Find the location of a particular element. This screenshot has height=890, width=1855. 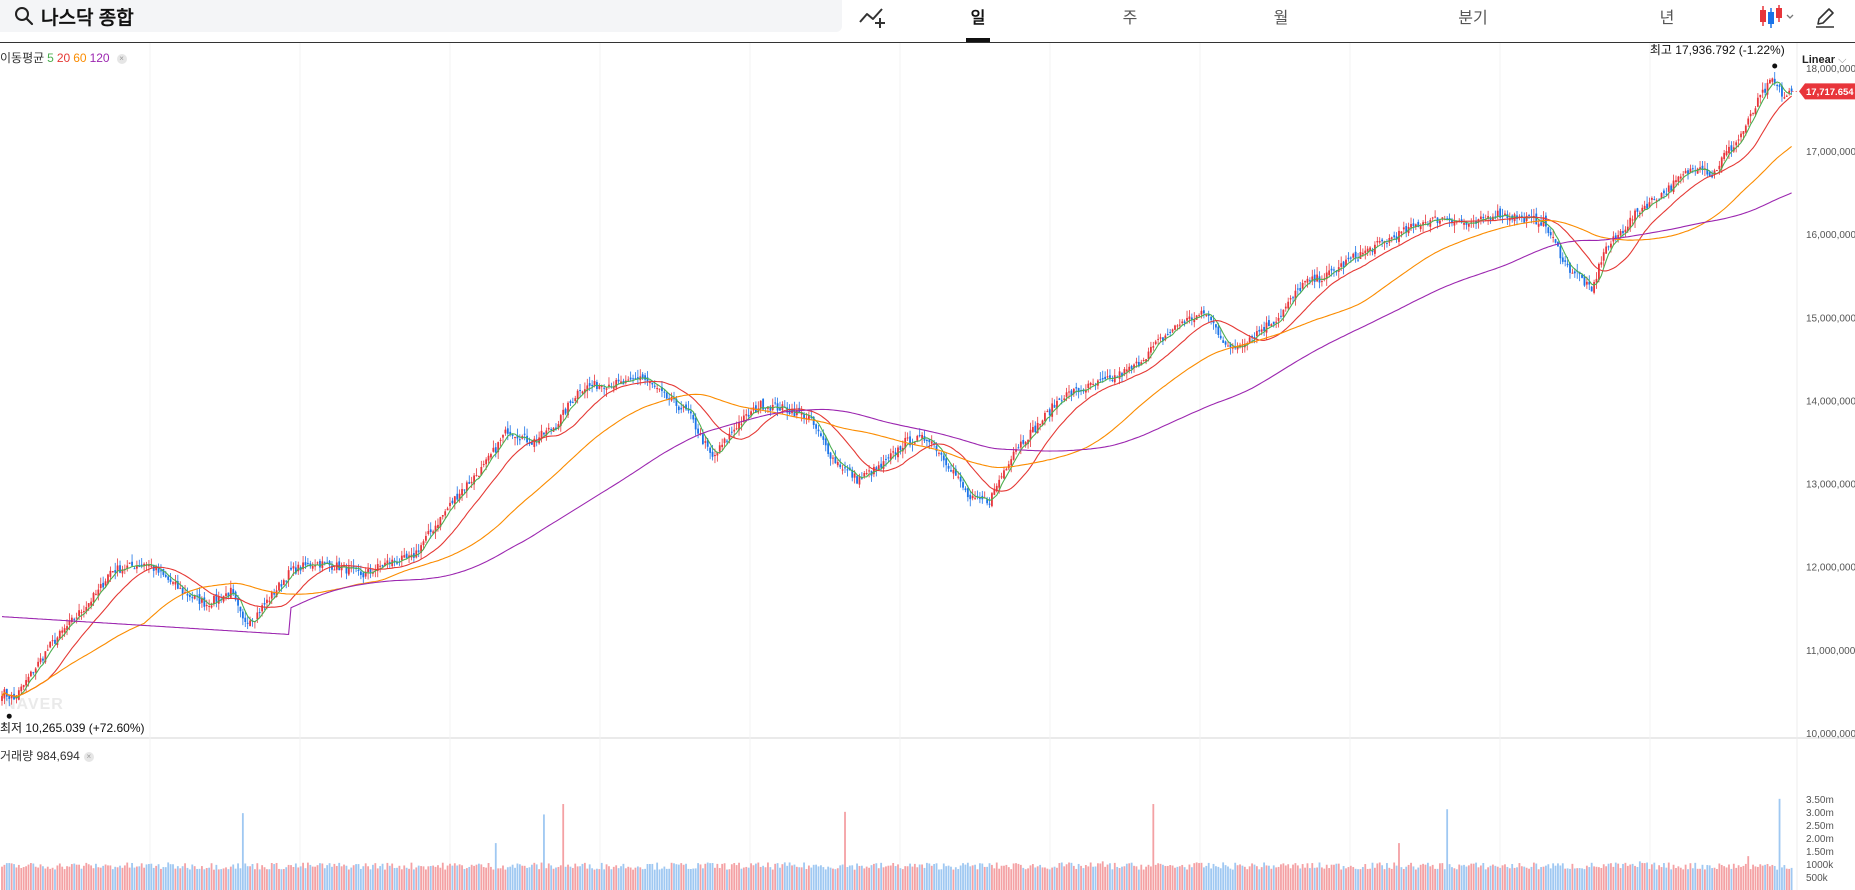

active-tab-indicator is located at coordinates (978, 40).